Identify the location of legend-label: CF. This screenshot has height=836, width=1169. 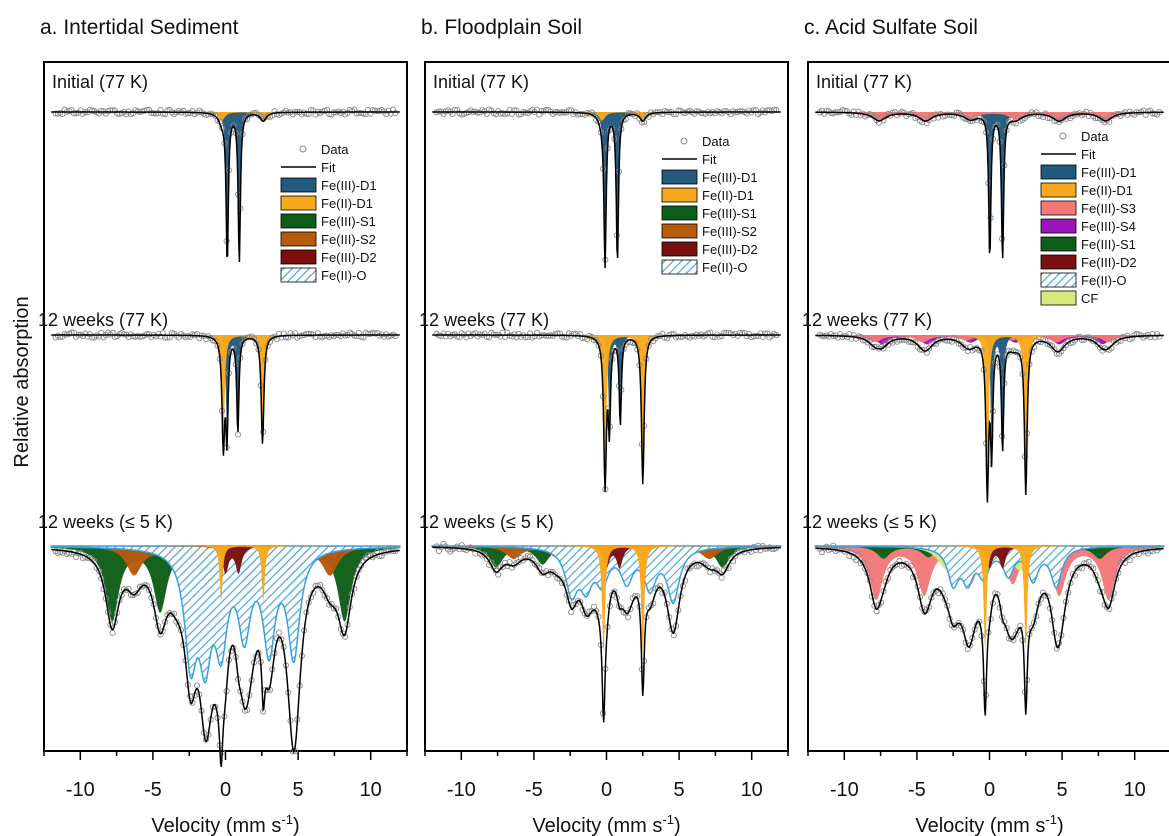
(1089, 298).